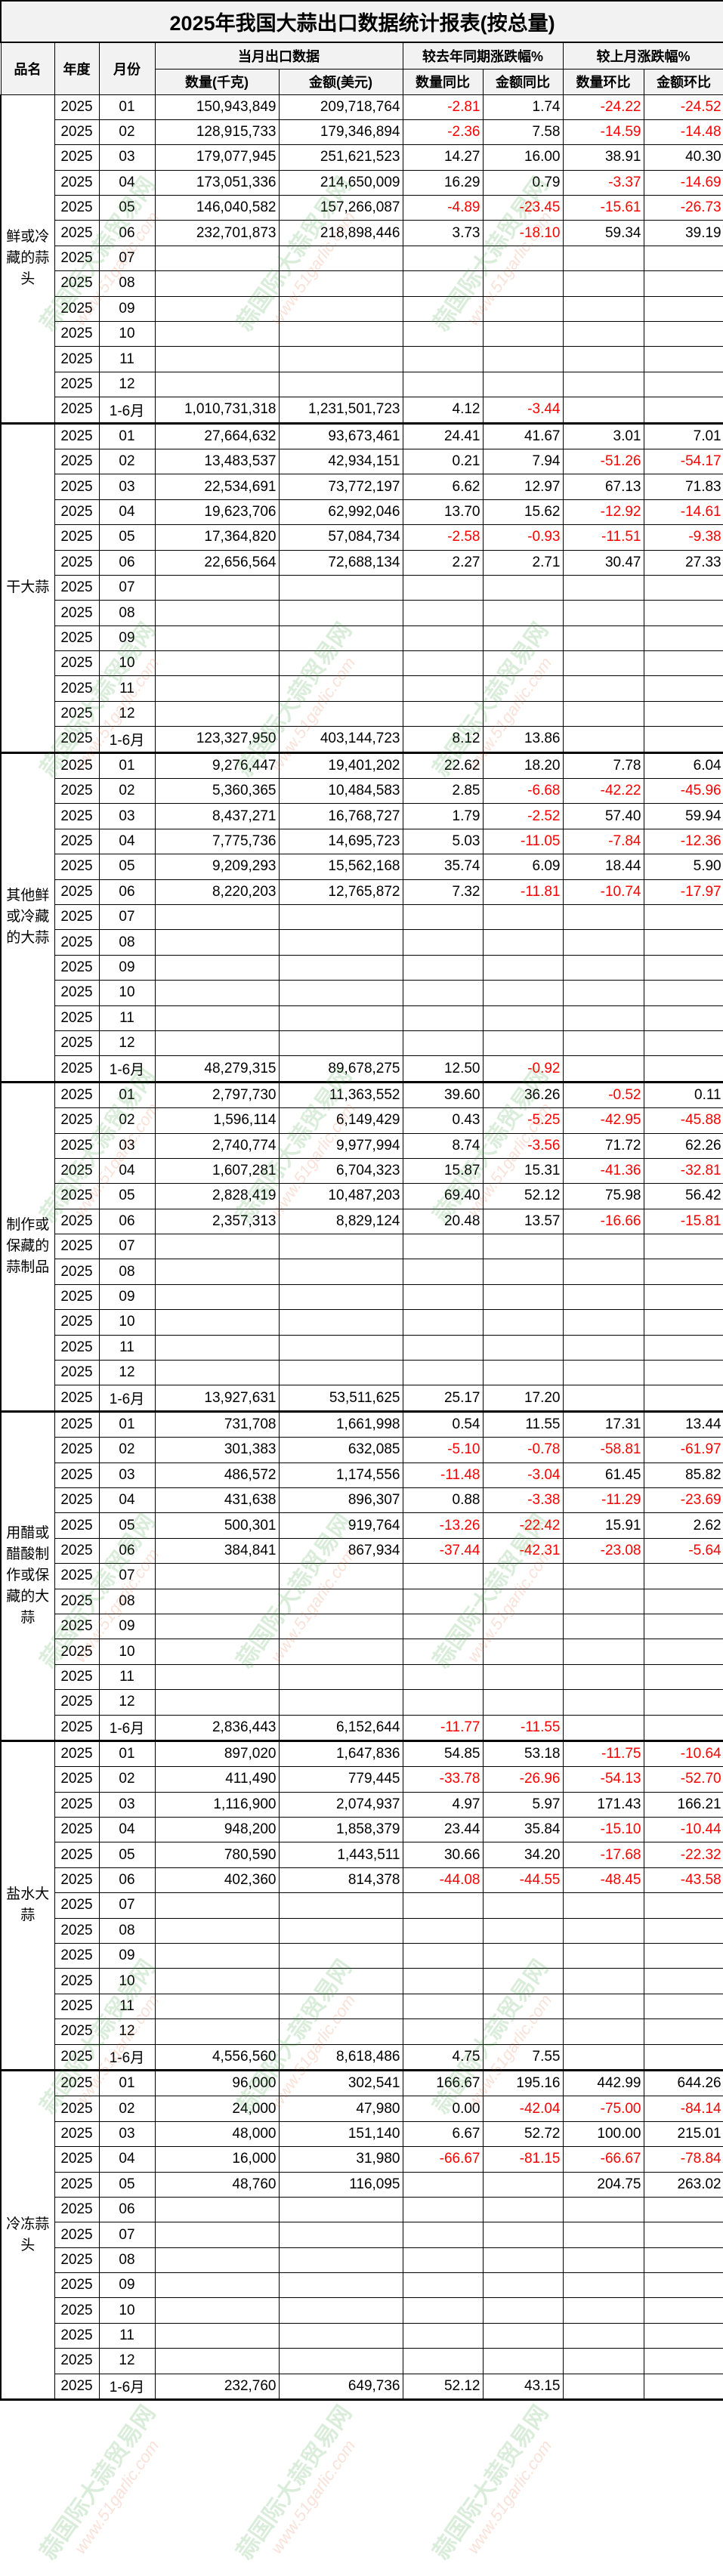 The width and height of the screenshot is (723, 2576). I want to click on table-row: 2025 10, so click(362, 993).